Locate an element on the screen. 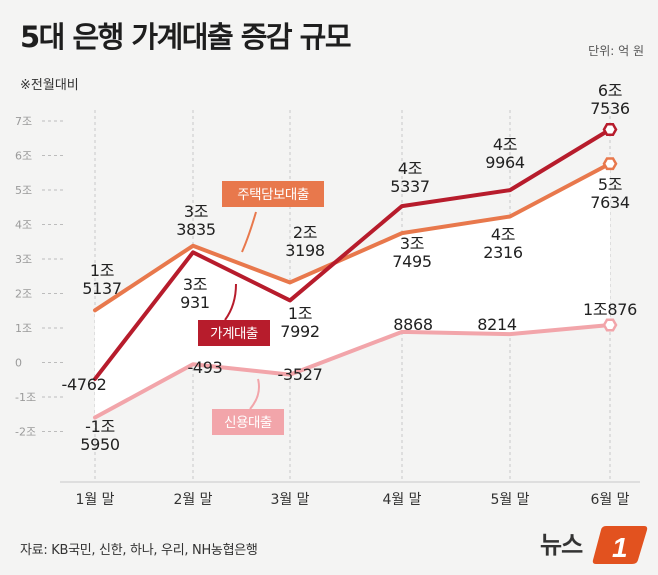 The image size is (658, 575). credit-tag-box is located at coordinates (248, 422).